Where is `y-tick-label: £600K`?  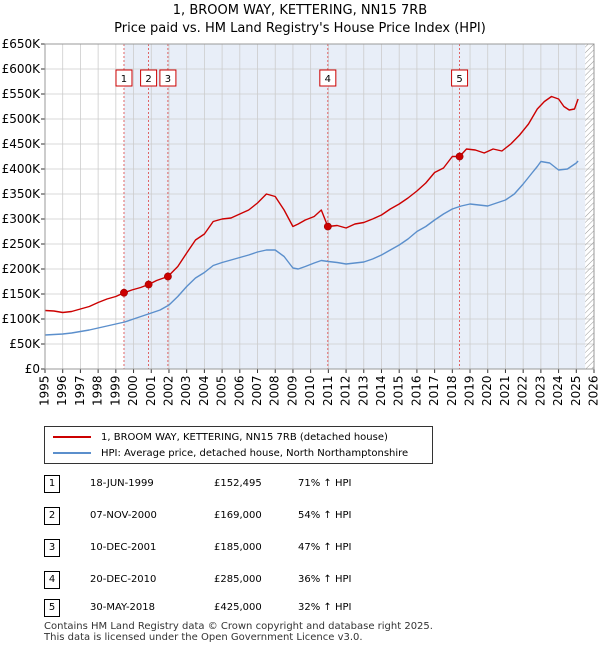 y-tick-label: £600K is located at coordinates (22, 69).